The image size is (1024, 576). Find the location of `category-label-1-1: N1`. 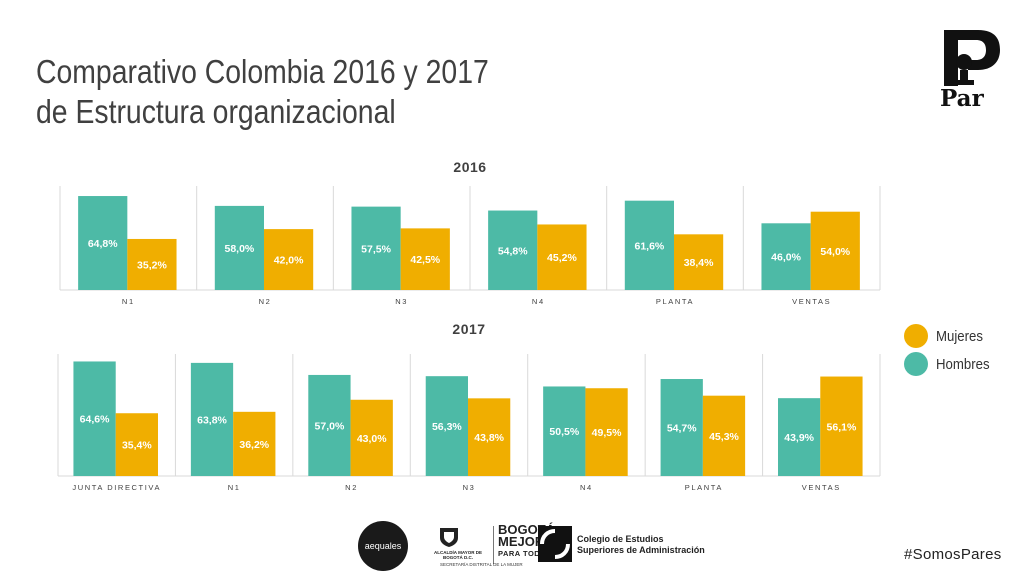

category-label-1-1: N1 is located at coordinates (234, 487).